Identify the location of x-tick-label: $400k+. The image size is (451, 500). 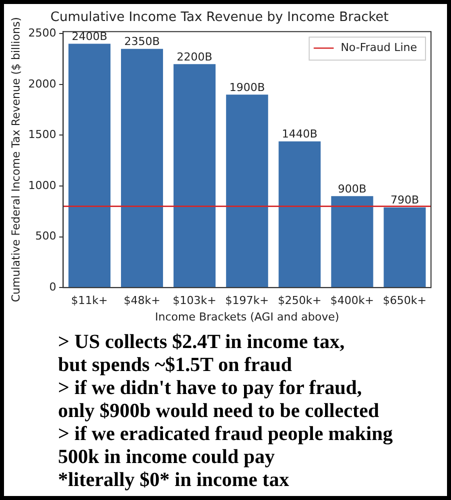
(352, 301).